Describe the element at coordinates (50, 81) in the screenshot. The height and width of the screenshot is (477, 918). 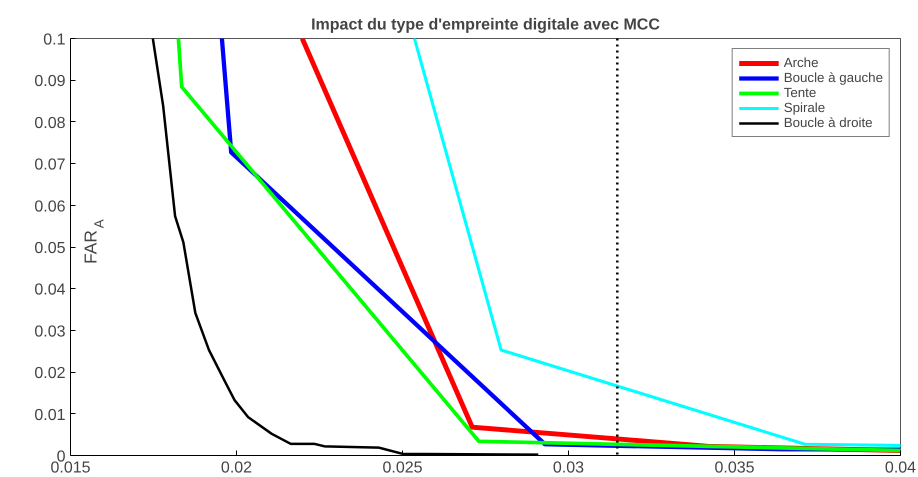
I see `y-tick-label: 0.09` at that location.